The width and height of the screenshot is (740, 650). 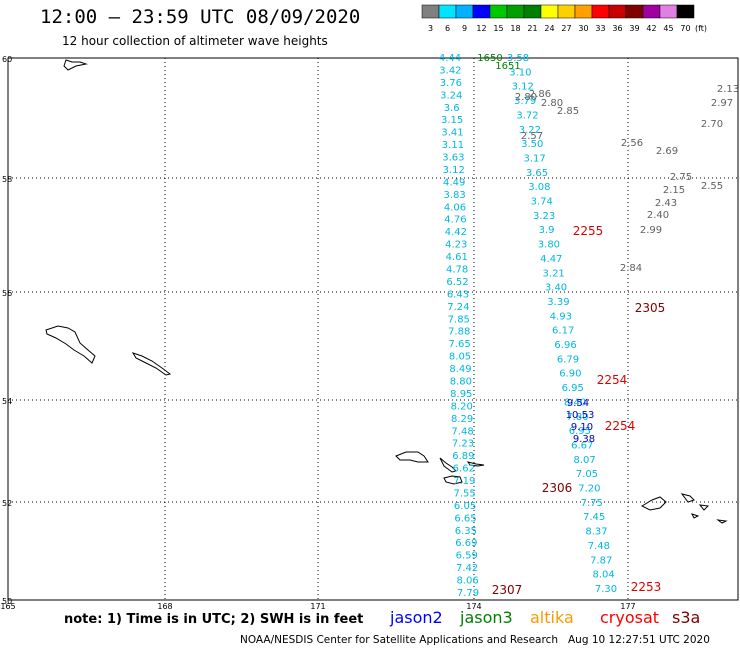 I want to click on legend-tick: 12, so click(x=481, y=28).